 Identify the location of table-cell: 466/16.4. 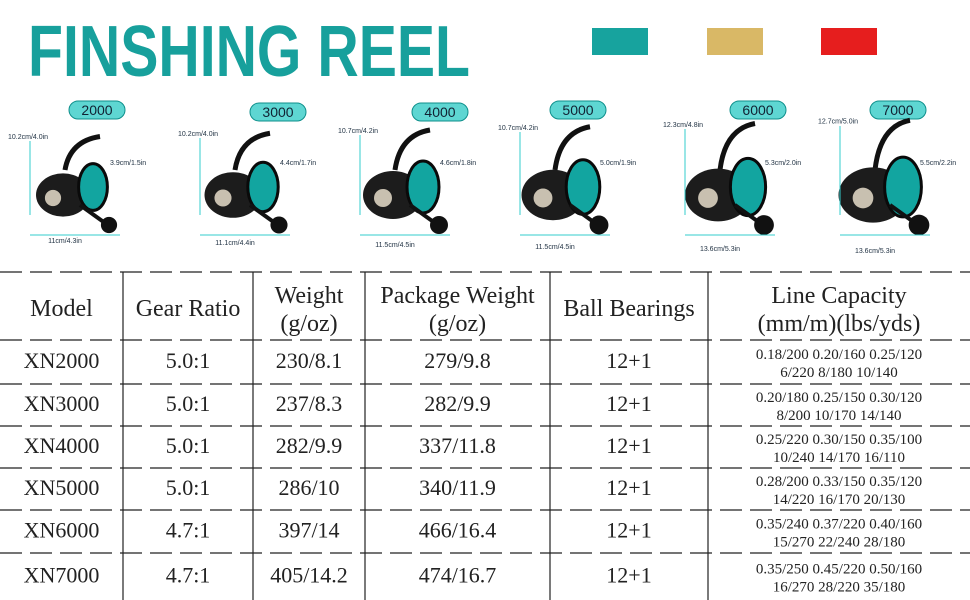
(458, 530).